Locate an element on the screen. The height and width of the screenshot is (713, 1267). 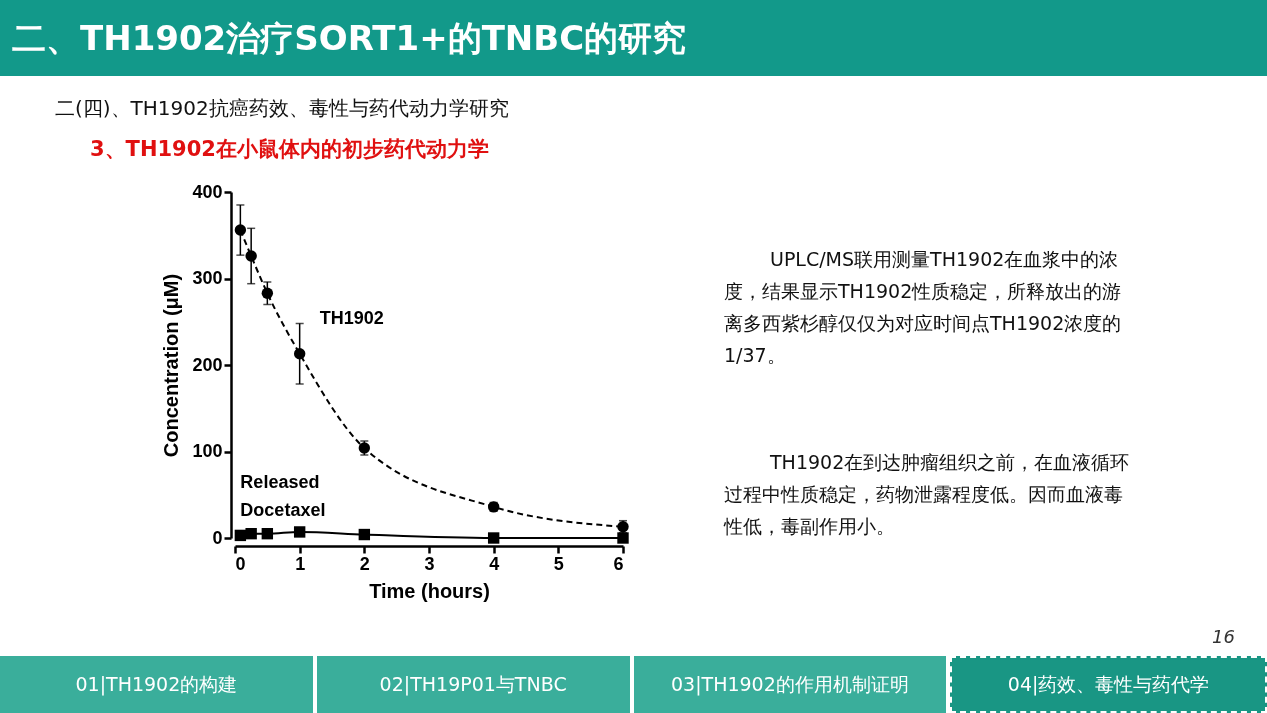
x-tick-label: 0 is located at coordinates (240, 563).